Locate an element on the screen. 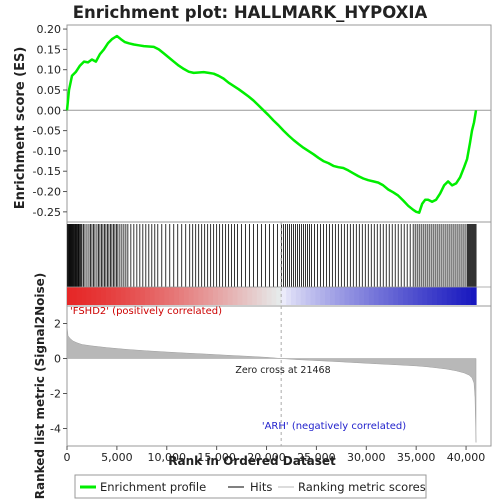 The width and height of the screenshot is (500, 500). es-y-tick-label: -0.10 is located at coordinates (47, 151).